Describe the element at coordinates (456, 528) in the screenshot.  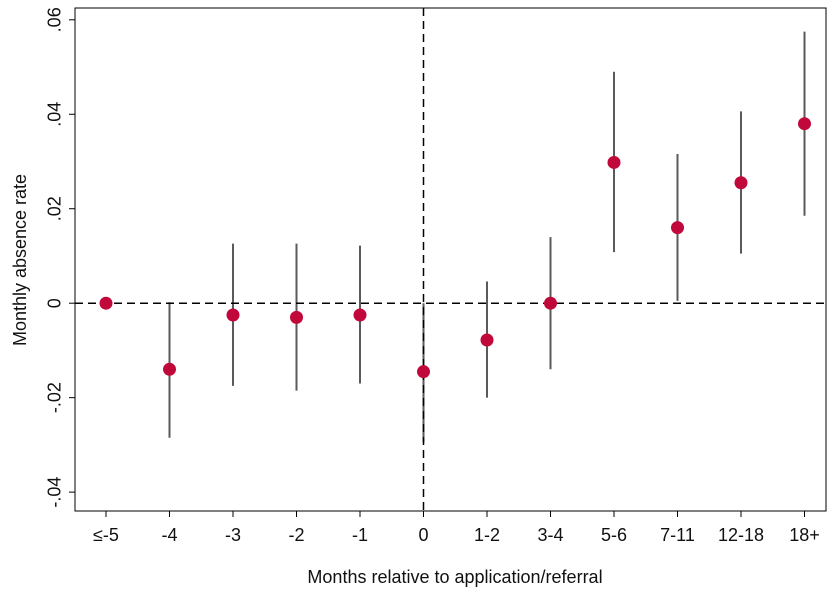
I see `x-ticks: ≤-5 -4 -3 -2 -1 0 1-2 3-4 5-6 7-11 12-18 18+` at that location.